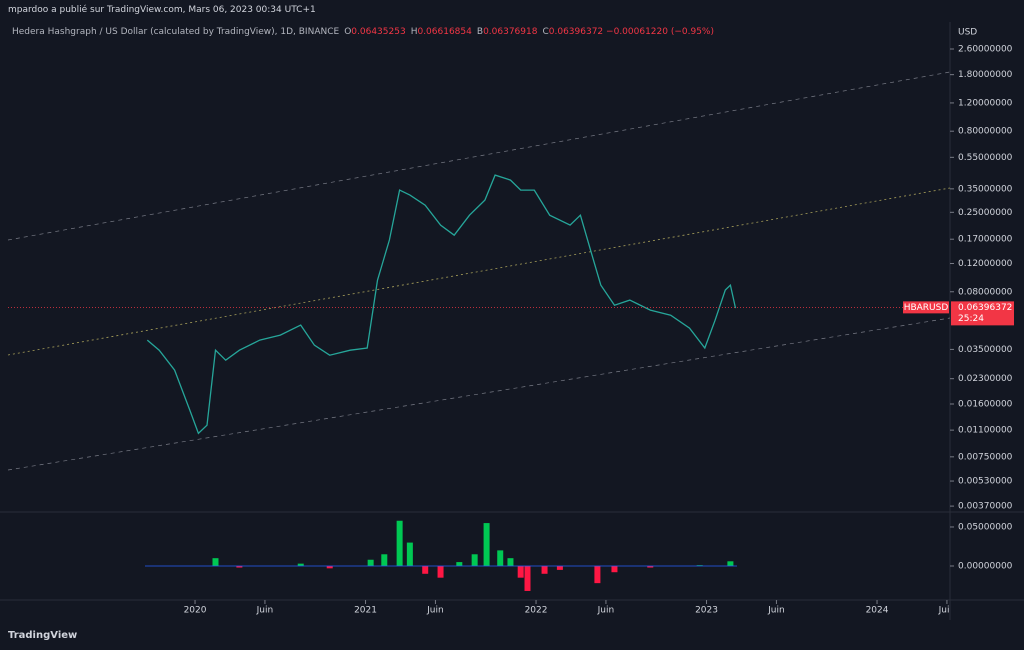  Describe the element at coordinates (43, 635) in the screenshot. I see `brand: TradingView` at that location.